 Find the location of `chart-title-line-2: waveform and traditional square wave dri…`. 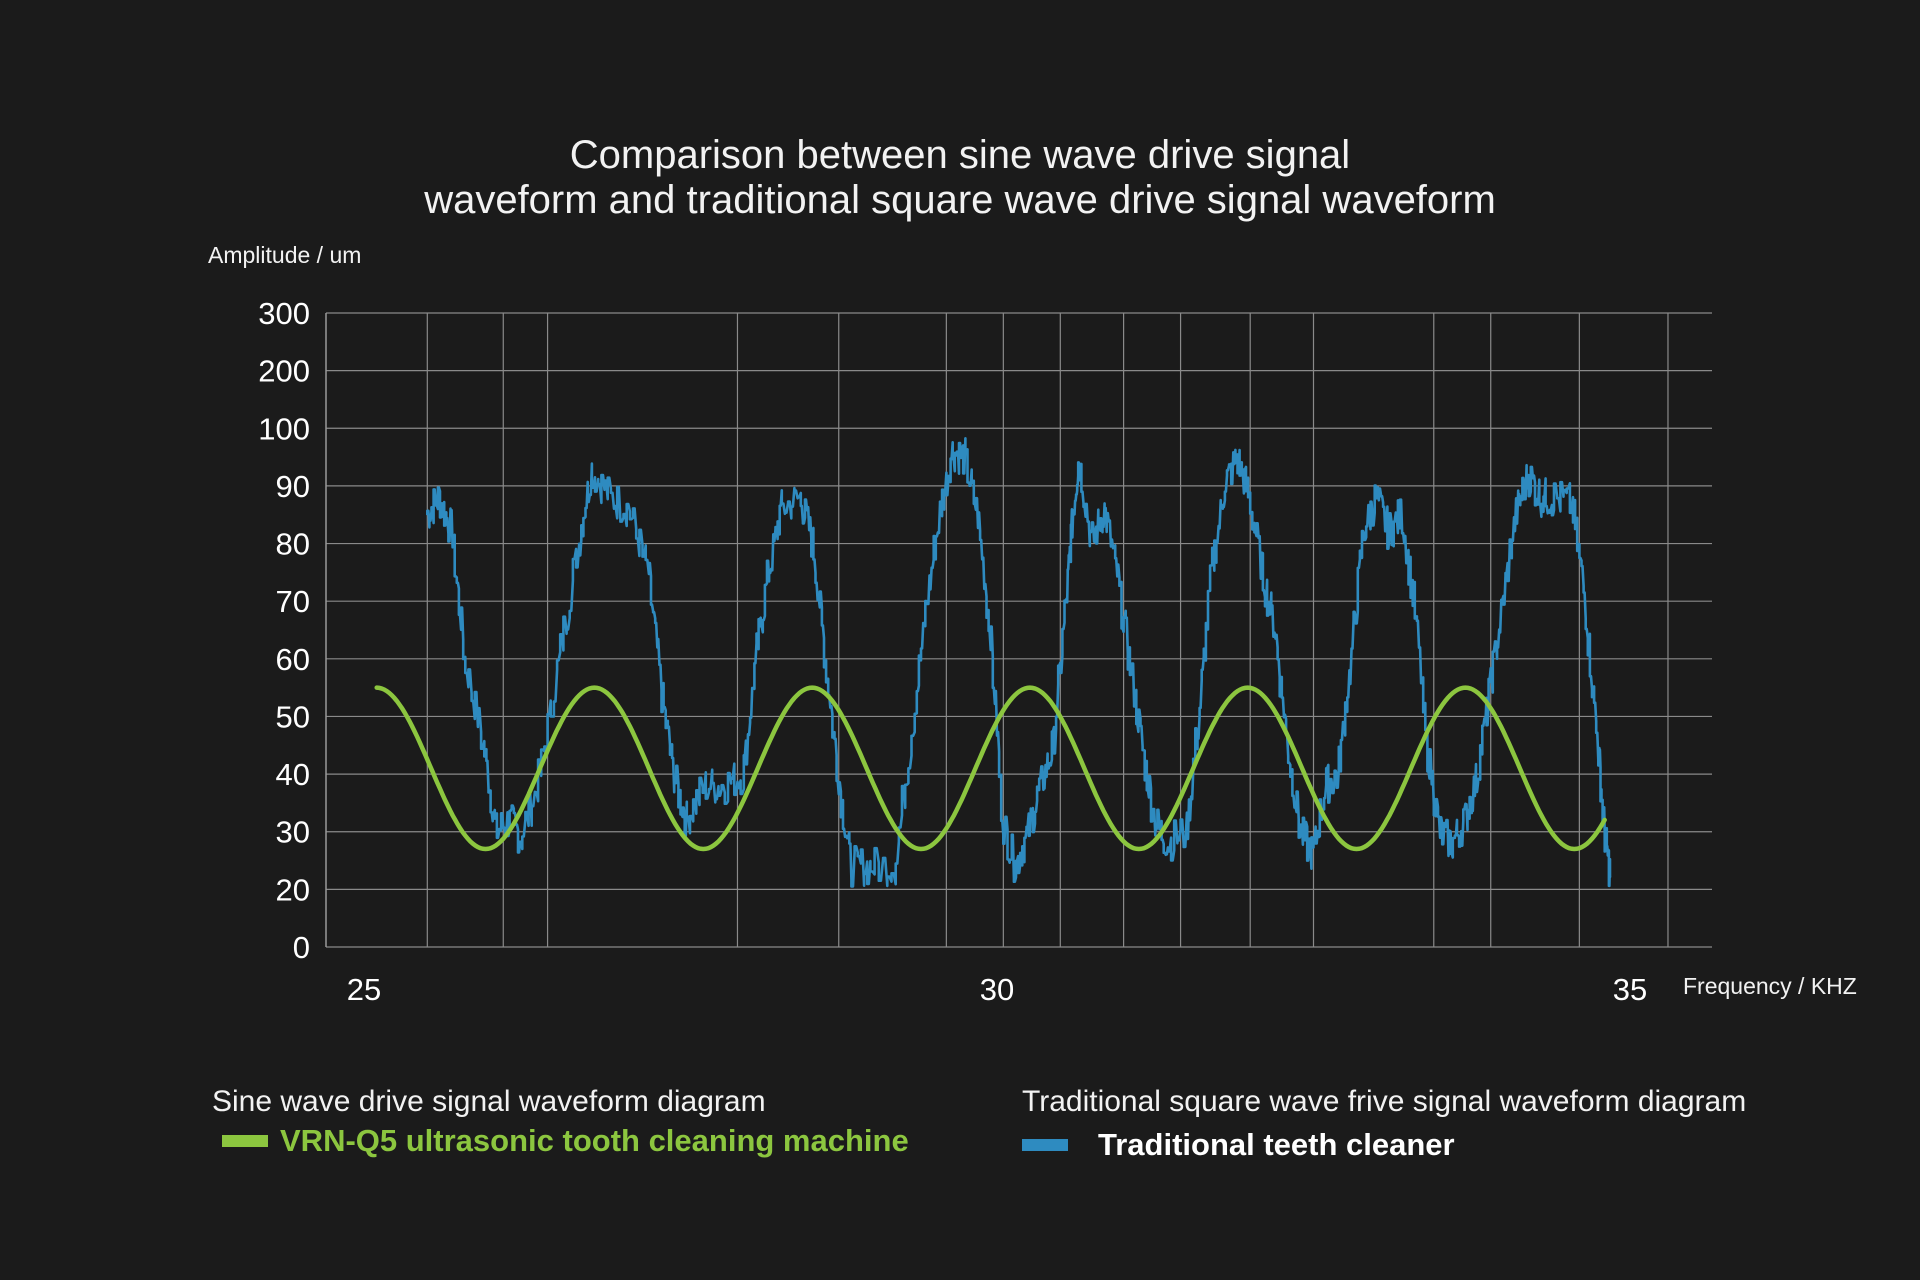

chart-title-line-2: waveform and traditional square wave dri… is located at coordinates (960, 200).